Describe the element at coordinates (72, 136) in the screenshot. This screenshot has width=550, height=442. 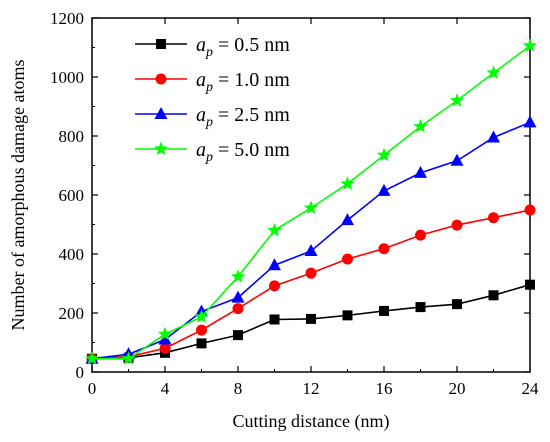
I see `y-tick-label: 800` at that location.